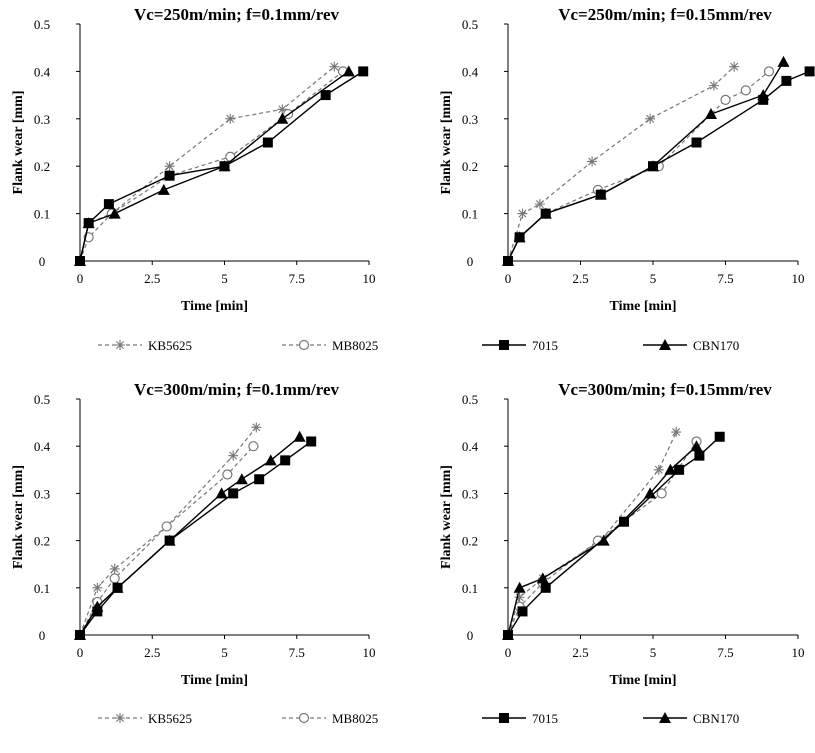 The height and width of the screenshot is (753, 815). Describe the element at coordinates (330, 718) in the screenshot. I see `legend-item: MB8025` at that location.